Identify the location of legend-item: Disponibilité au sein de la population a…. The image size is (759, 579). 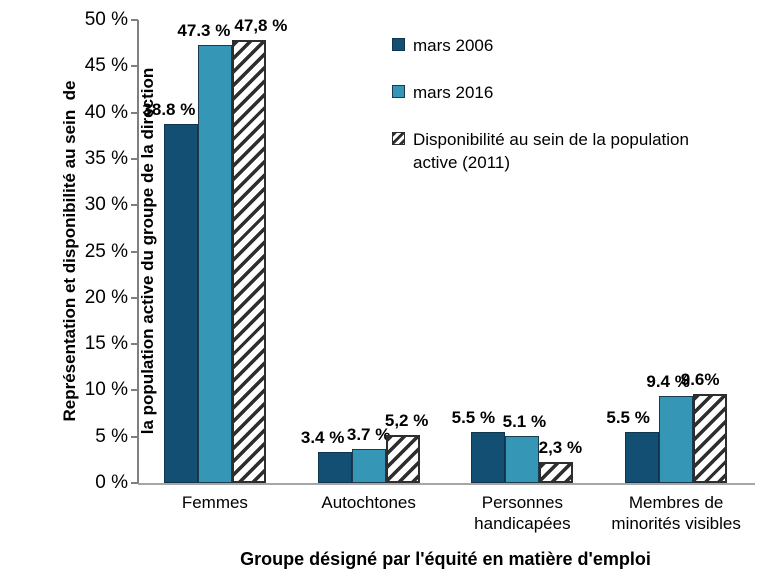
(563, 151).